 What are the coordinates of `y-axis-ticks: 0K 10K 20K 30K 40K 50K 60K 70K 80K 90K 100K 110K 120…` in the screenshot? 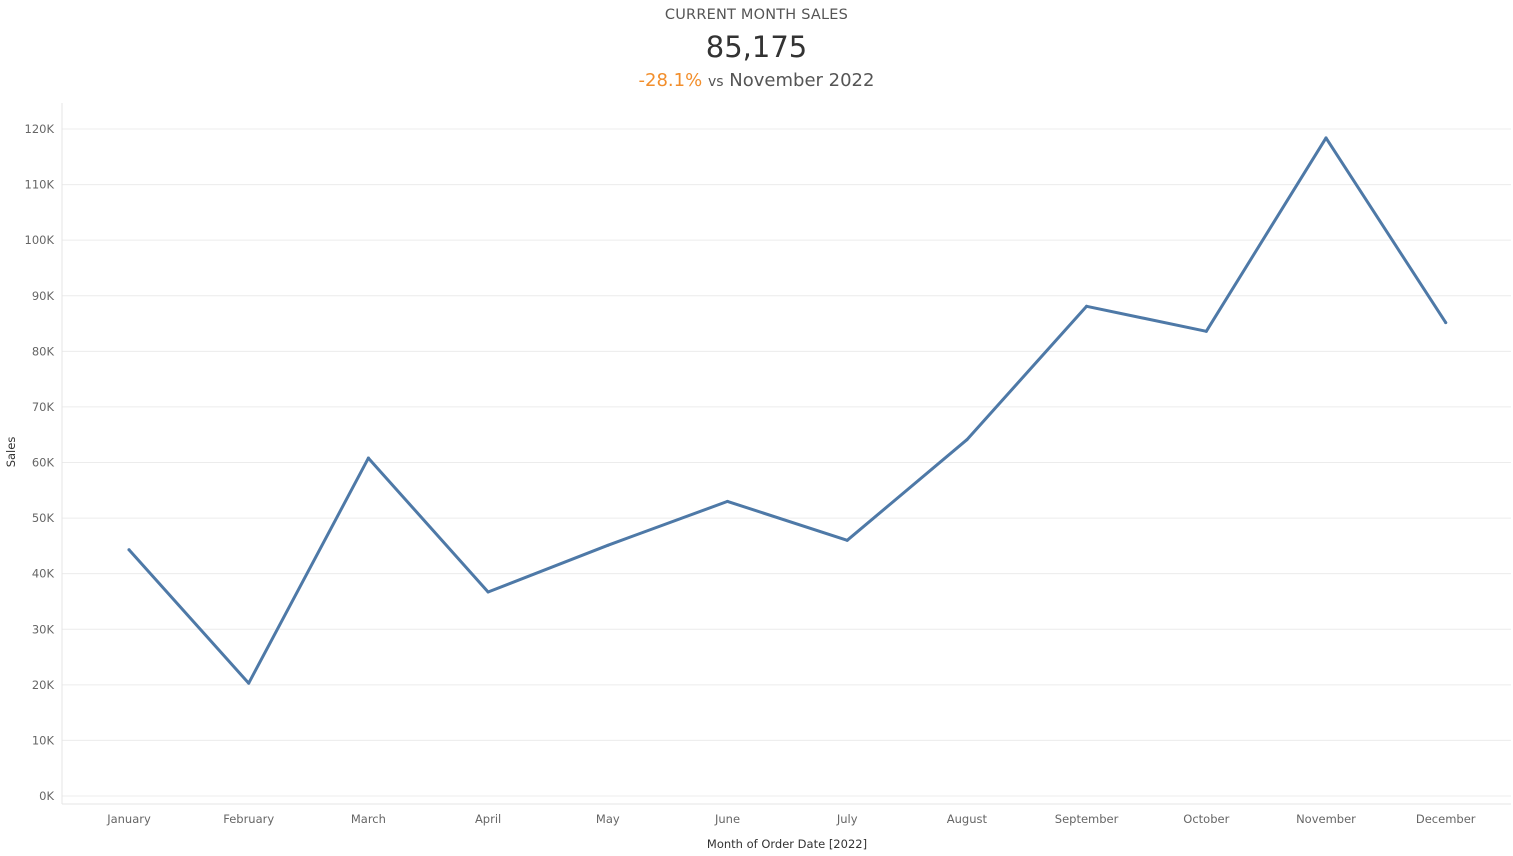 It's located at (40, 462).